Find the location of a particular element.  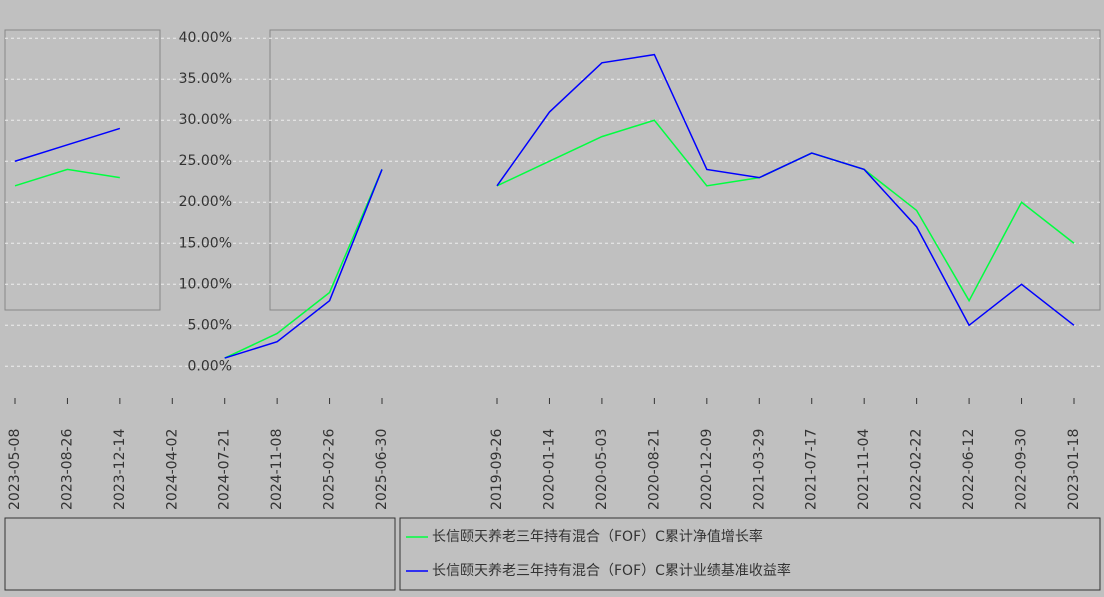

y-tick-label: 40.00% is located at coordinates (205, 38).